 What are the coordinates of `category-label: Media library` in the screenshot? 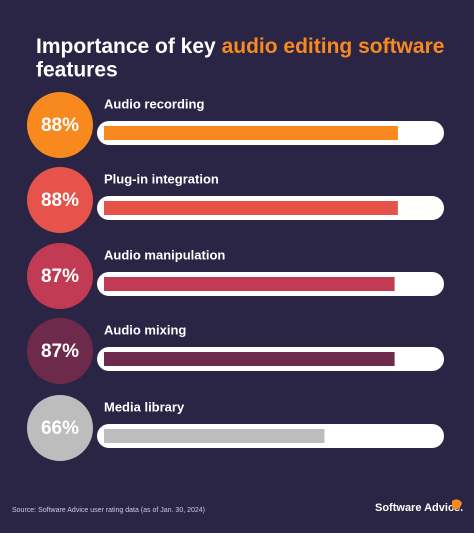 It's located at (144, 406).